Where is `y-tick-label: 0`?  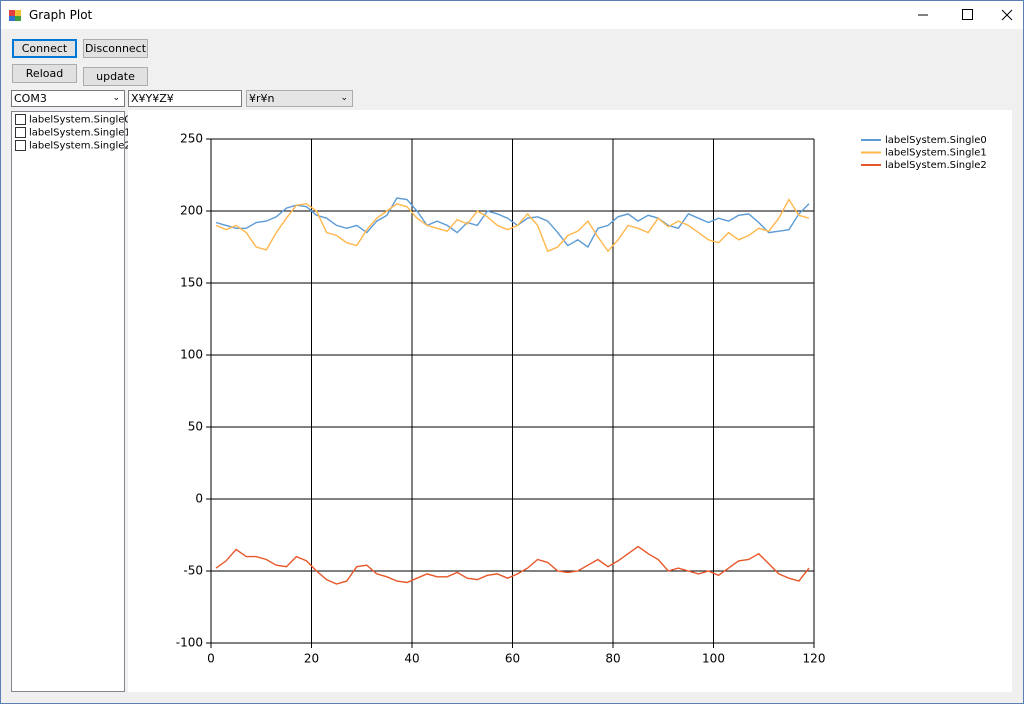
y-tick-label: 0 is located at coordinates (199, 499).